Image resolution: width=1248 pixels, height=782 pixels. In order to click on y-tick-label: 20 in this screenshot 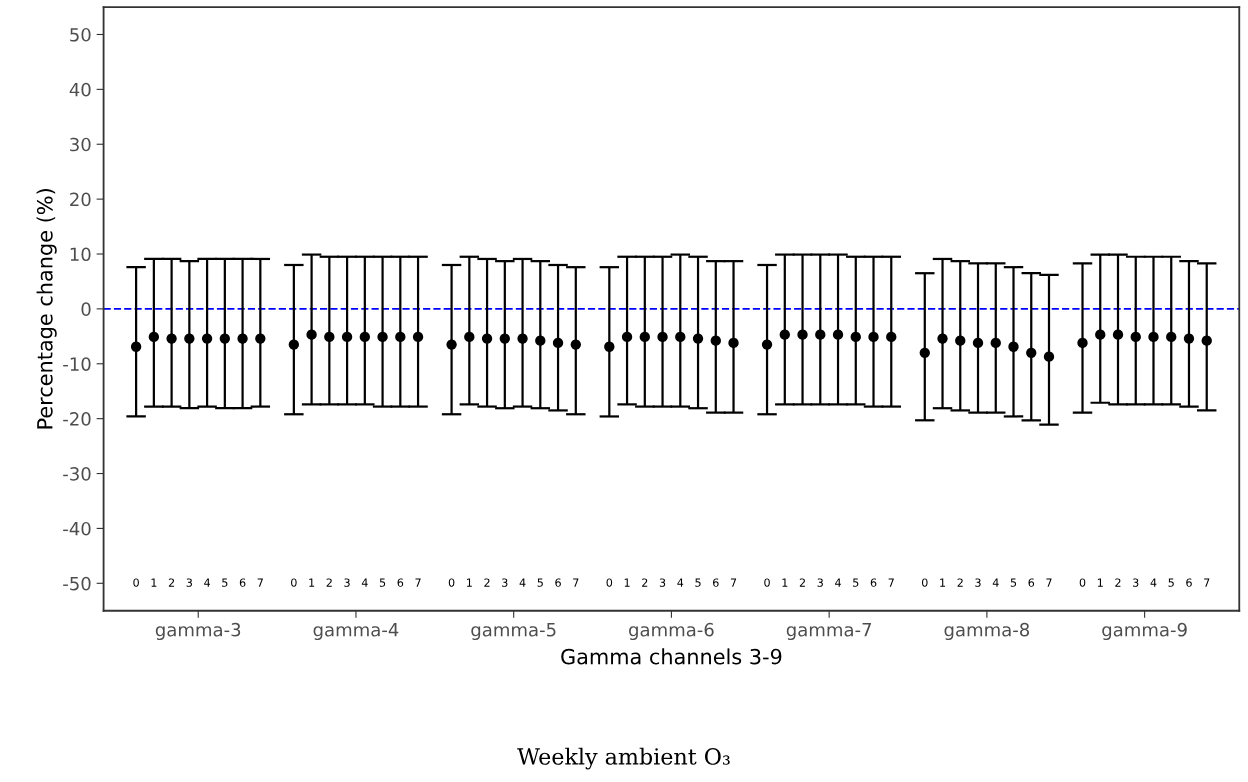, I will do `click(80, 199)`.